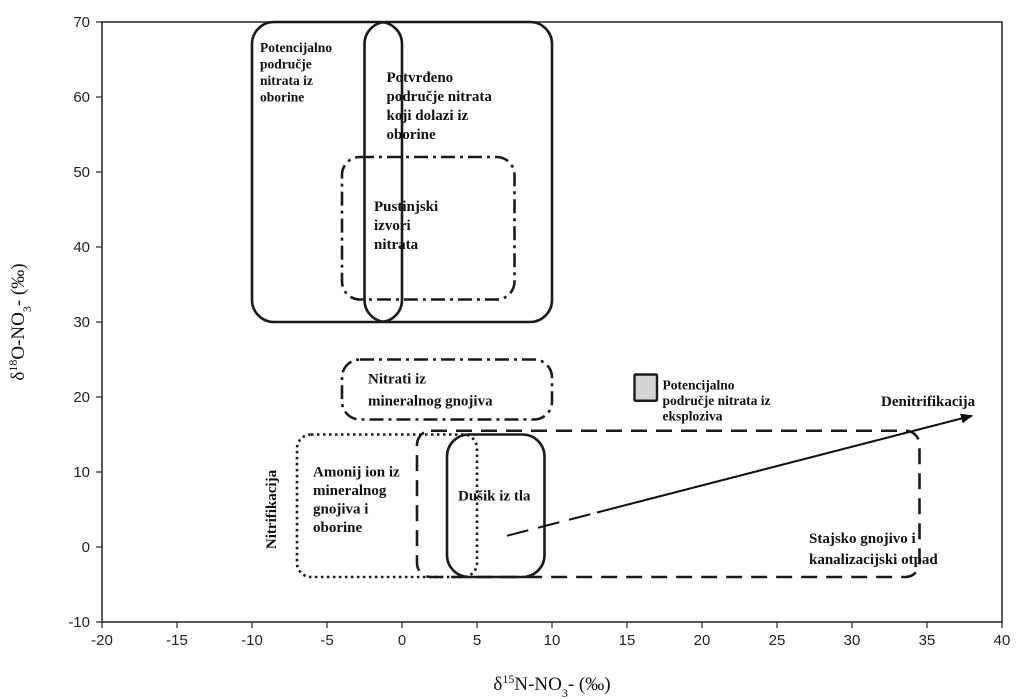 This screenshot has height=699, width=1019. I want to click on y-tick-label: 40, so click(81, 247).